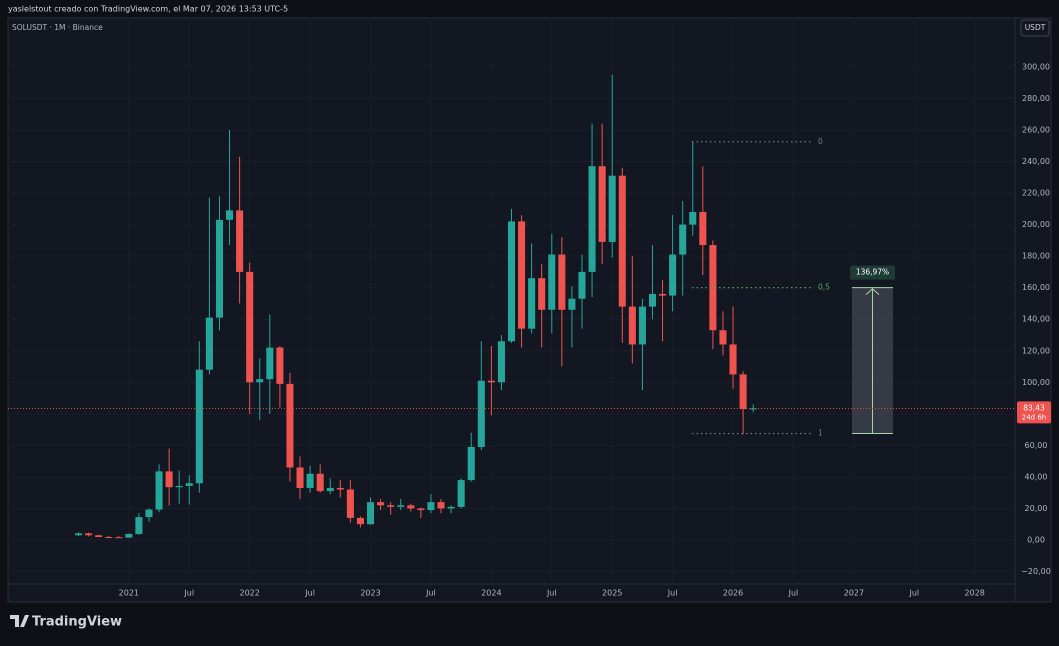 The image size is (1059, 646). Describe the element at coordinates (612, 593) in the screenshot. I see `x-tick-label: 2025` at that location.